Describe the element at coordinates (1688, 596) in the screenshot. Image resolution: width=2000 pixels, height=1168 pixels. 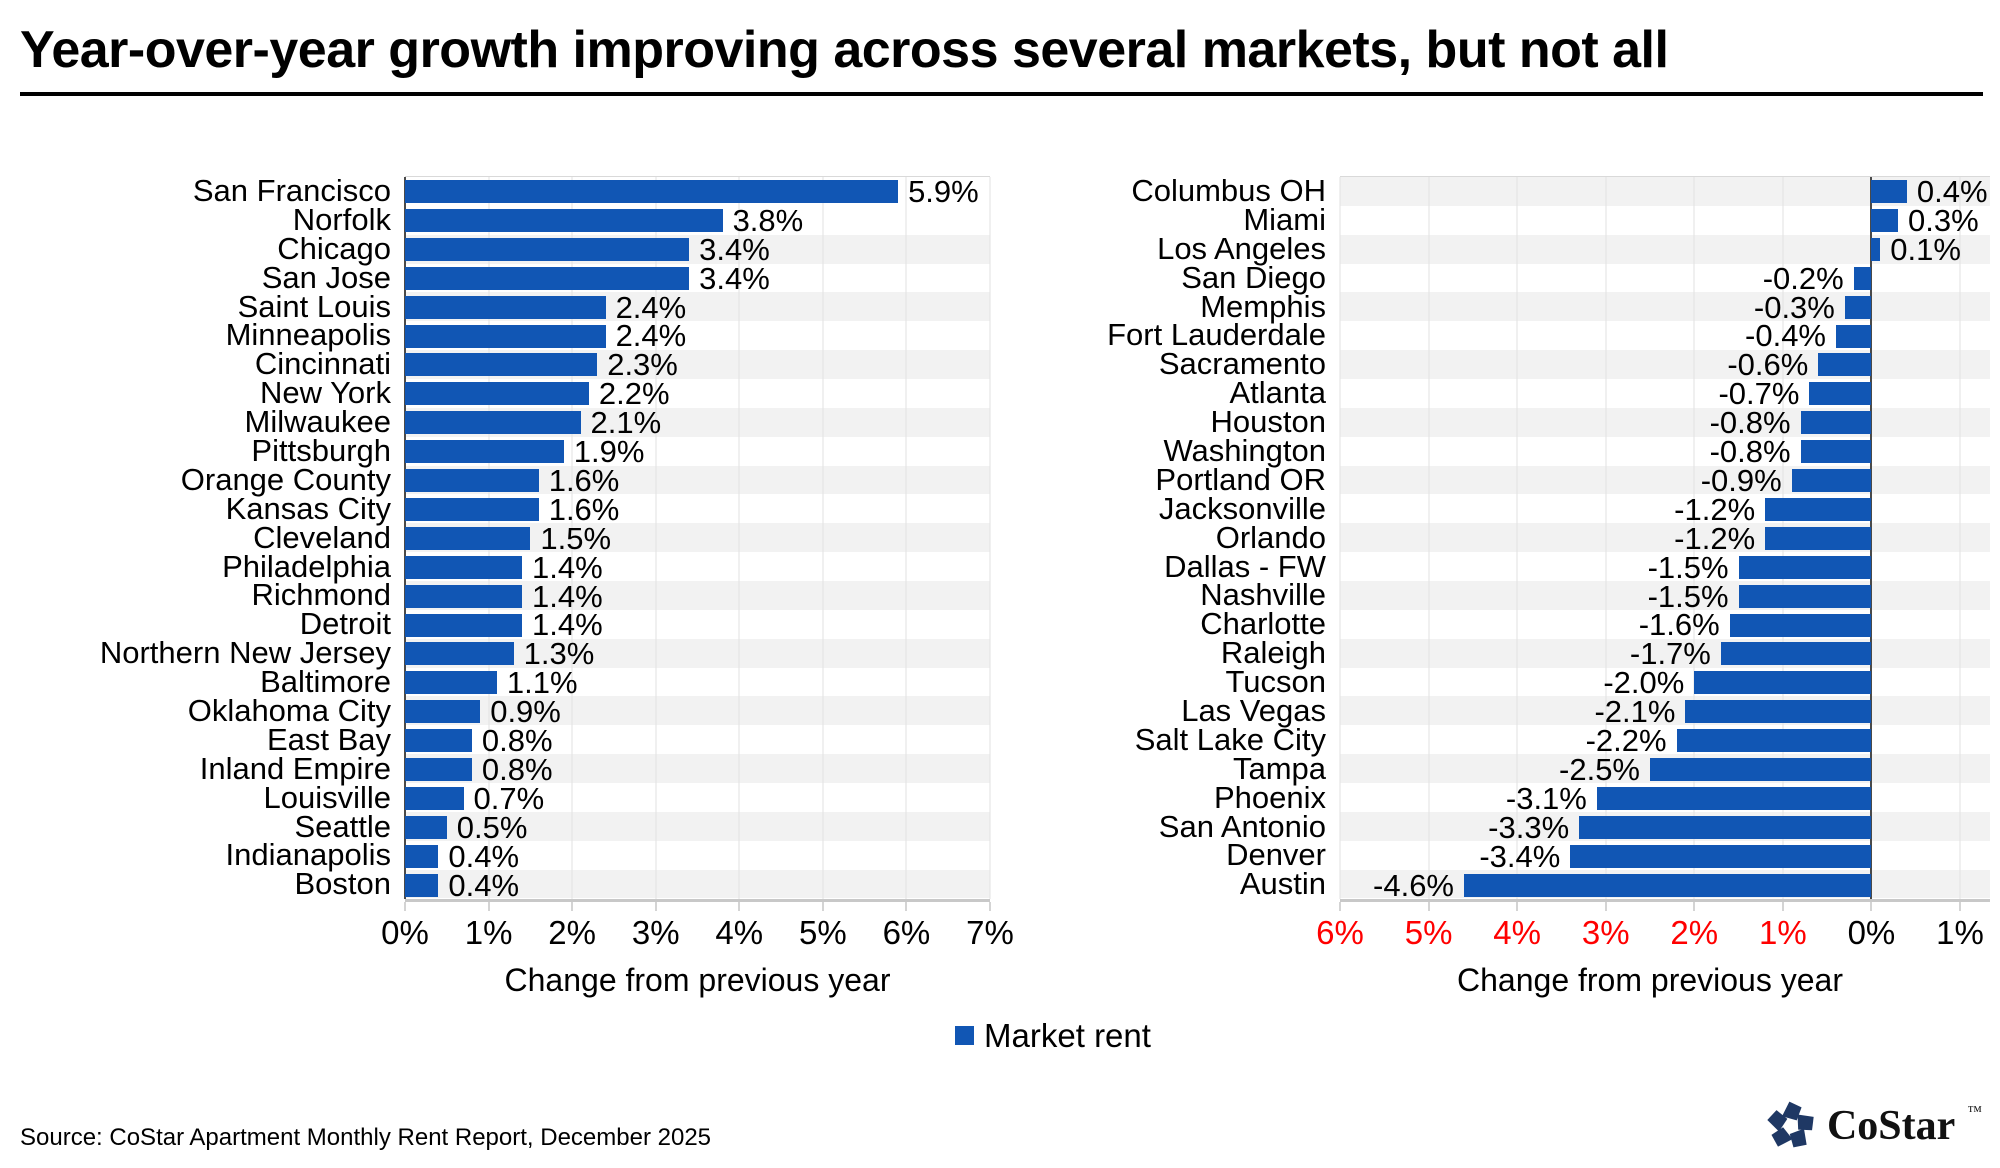
I see `value-label: -1.5%` at that location.